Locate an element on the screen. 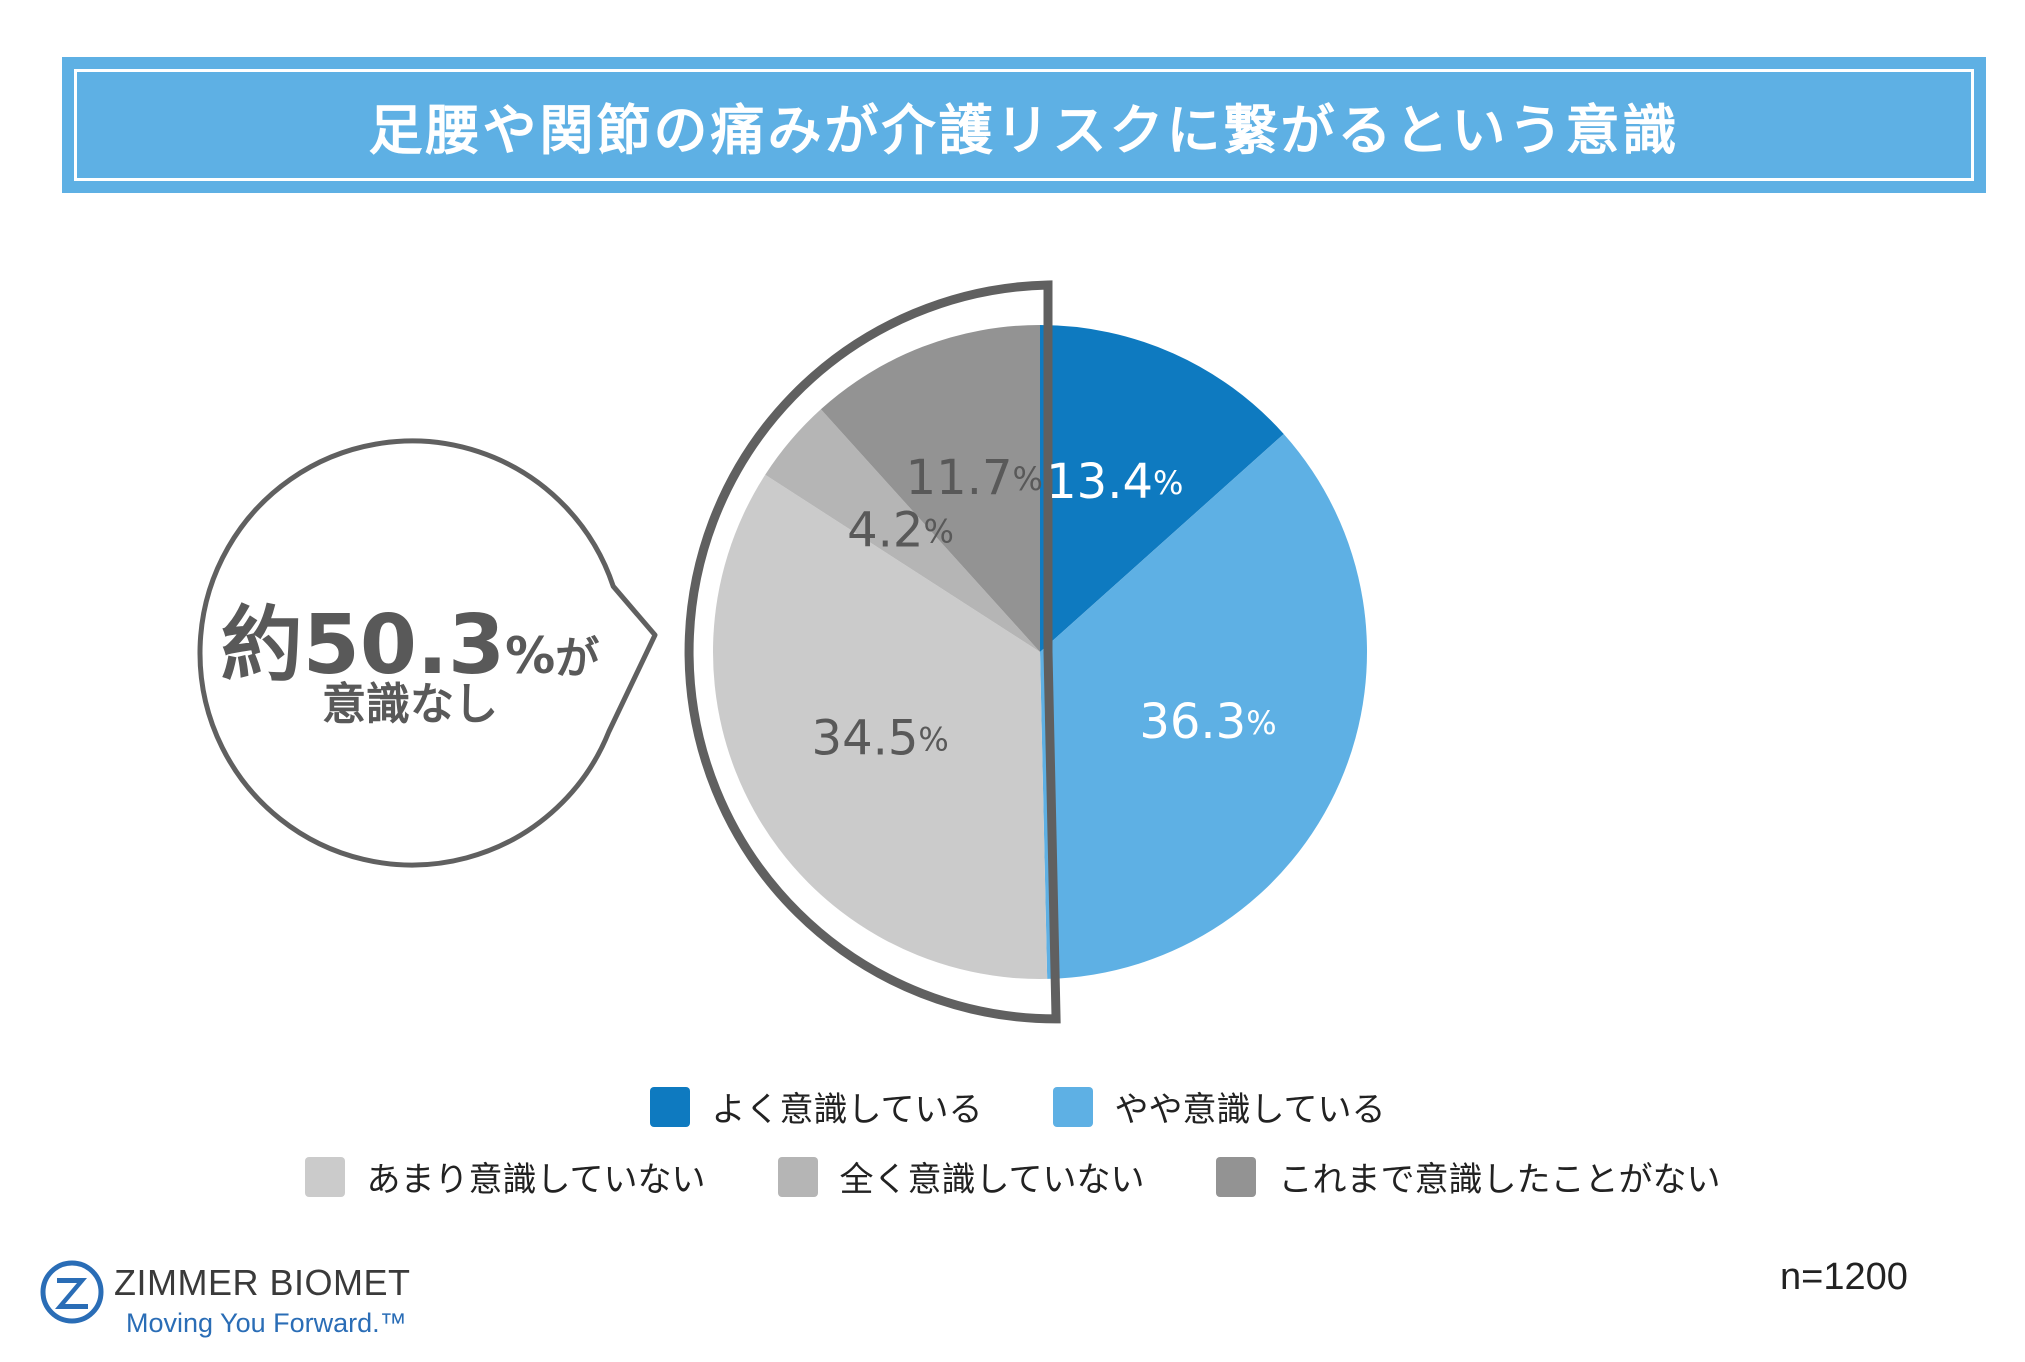 The height and width of the screenshot is (1362, 2025). no-awareness-group-outline is located at coordinates (872, 652).